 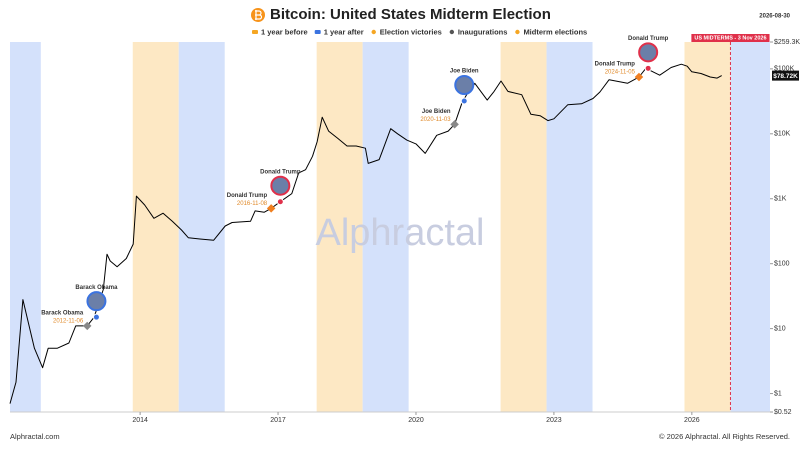 What do you see at coordinates (784, 69) in the screenshot?
I see `y-tick-label: $100K` at bounding box center [784, 69].